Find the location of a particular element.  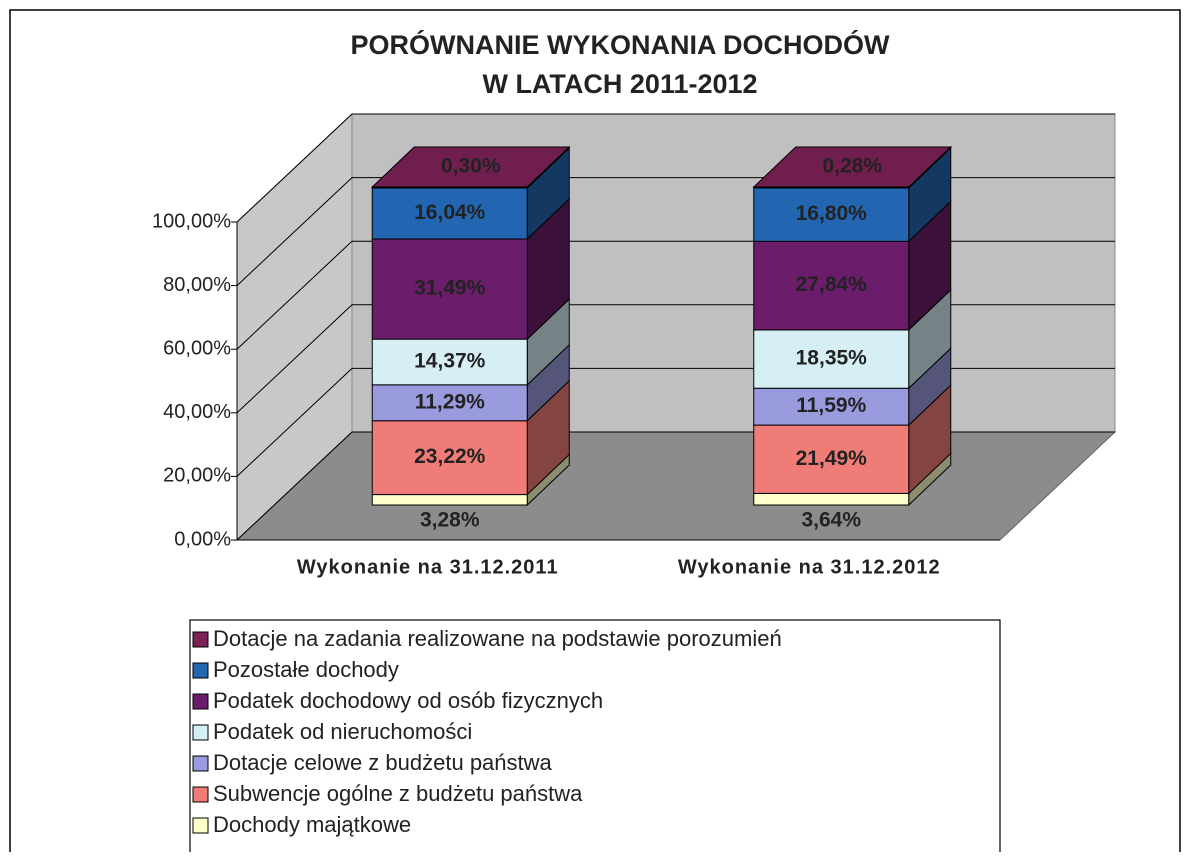

data-label: 11,29% is located at coordinates (450, 401).